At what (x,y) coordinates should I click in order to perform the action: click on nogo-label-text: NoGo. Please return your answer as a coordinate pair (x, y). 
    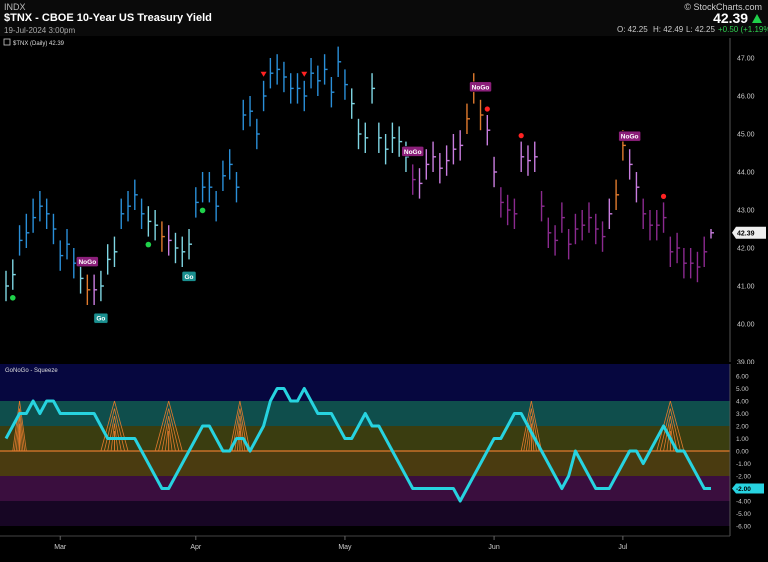
    Looking at the image, I should click on (481, 87).